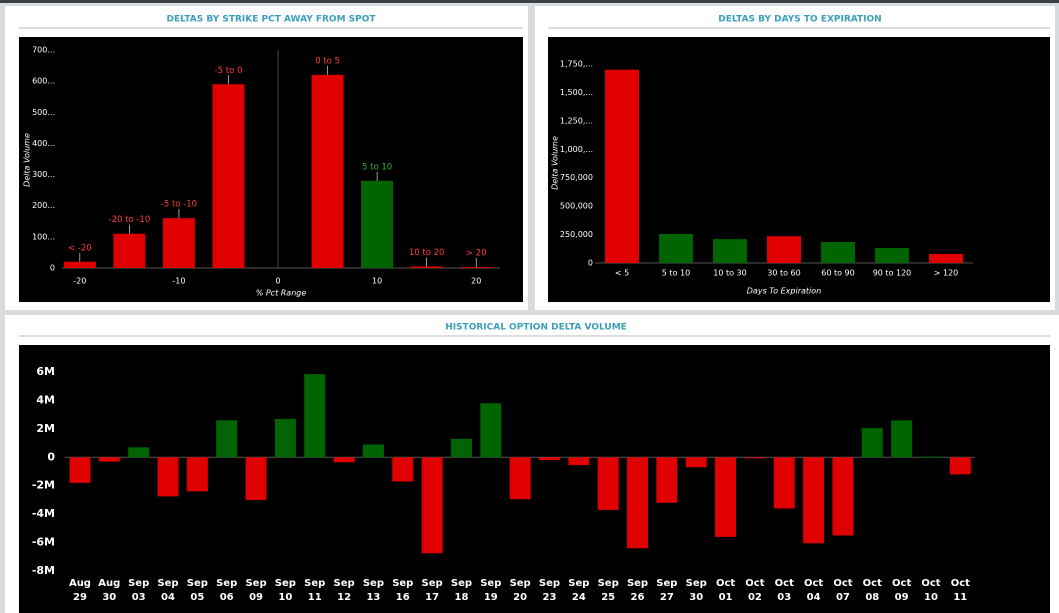 Image resolution: width=1059 pixels, height=613 pixels. What do you see at coordinates (960, 590) in the screenshot?
I see `x-tick-label: Oct 11` at bounding box center [960, 590].